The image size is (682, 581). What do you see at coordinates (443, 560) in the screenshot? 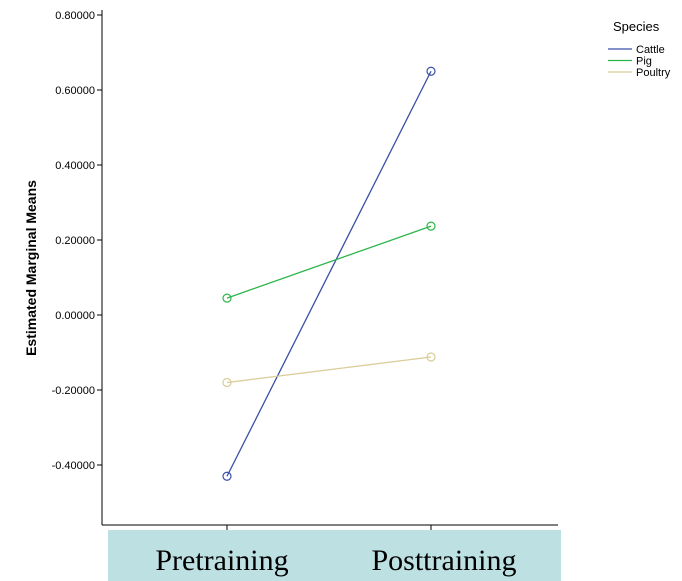
I see `category-label: Posttraining` at bounding box center [443, 560].